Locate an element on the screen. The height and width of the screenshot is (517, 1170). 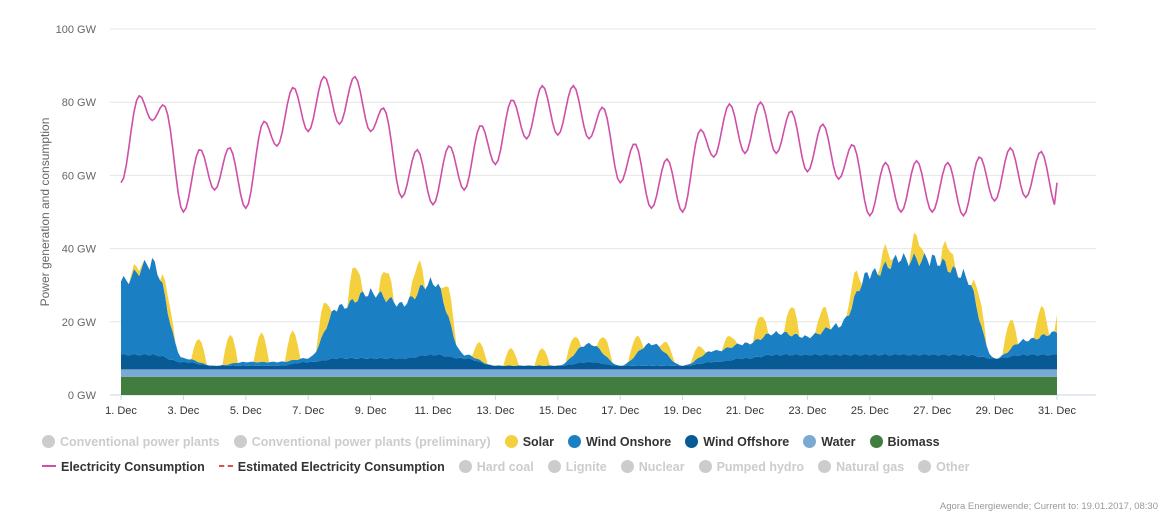
legend-label: Pumped hydro is located at coordinates (760, 467).